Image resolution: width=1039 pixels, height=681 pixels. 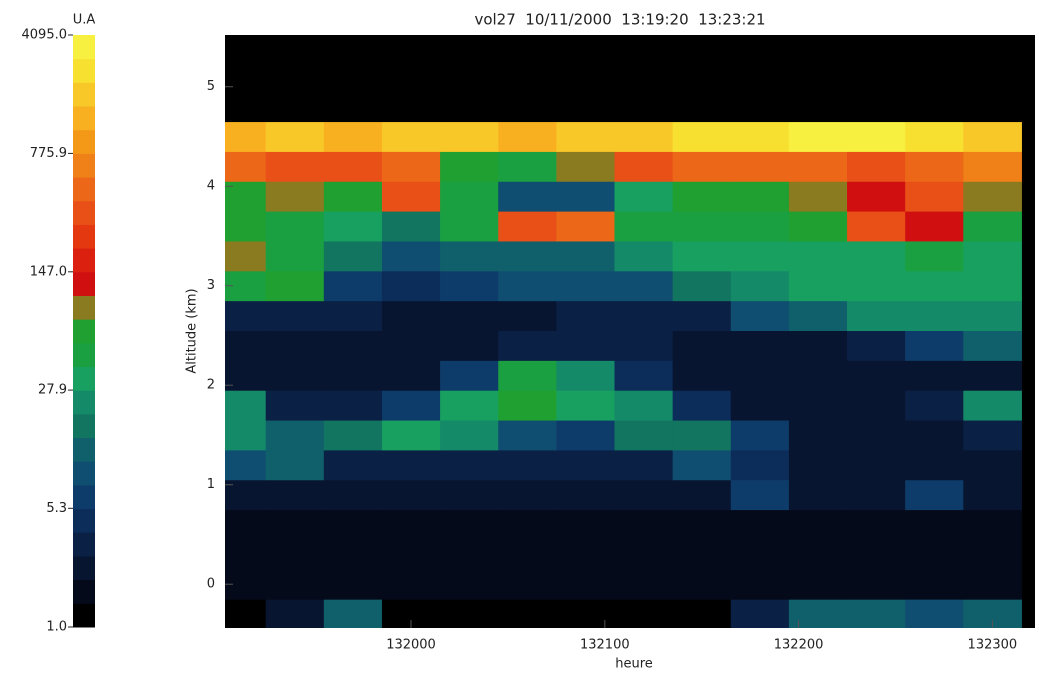 What do you see at coordinates (211, 484) in the screenshot?
I see `y-tick-label: 1` at bounding box center [211, 484].